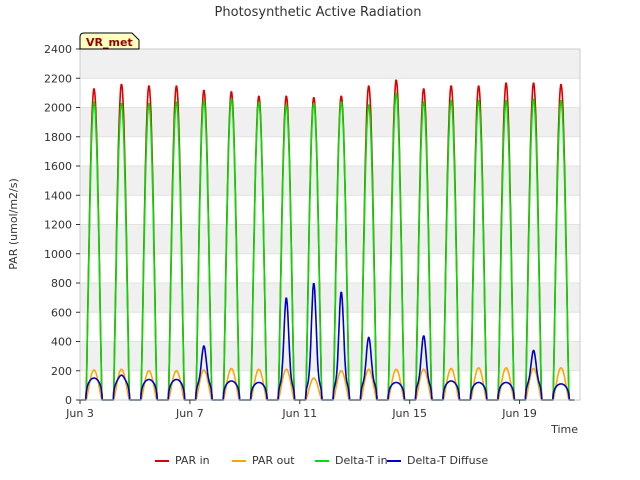 Image resolution: width=640 pixels, height=480 pixels. Describe the element at coordinates (58, 254) in the screenshot. I see `y-tick-label: 1000` at that location.